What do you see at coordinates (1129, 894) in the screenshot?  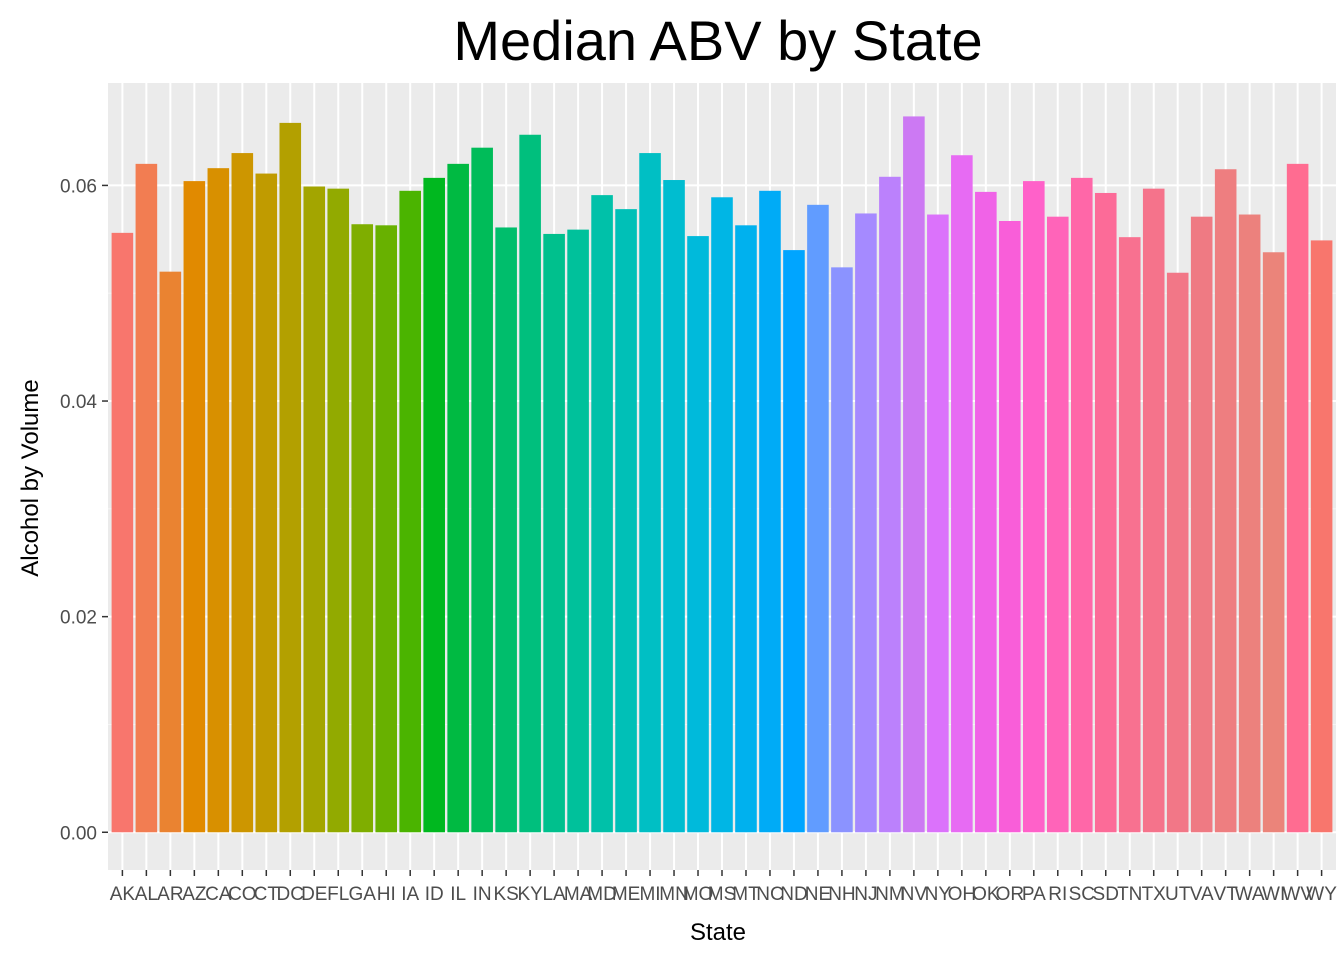 I see `x-tick-label: TN` at bounding box center [1129, 894].